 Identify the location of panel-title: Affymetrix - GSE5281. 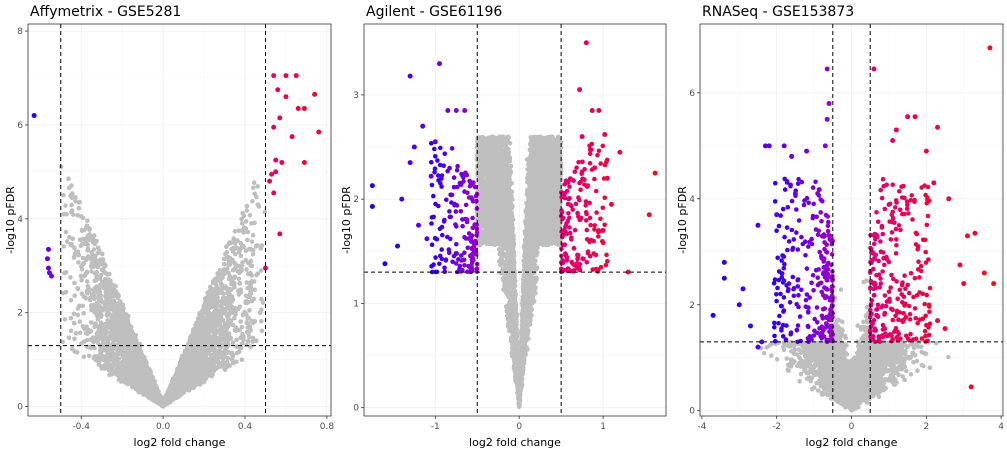
(105, 12).